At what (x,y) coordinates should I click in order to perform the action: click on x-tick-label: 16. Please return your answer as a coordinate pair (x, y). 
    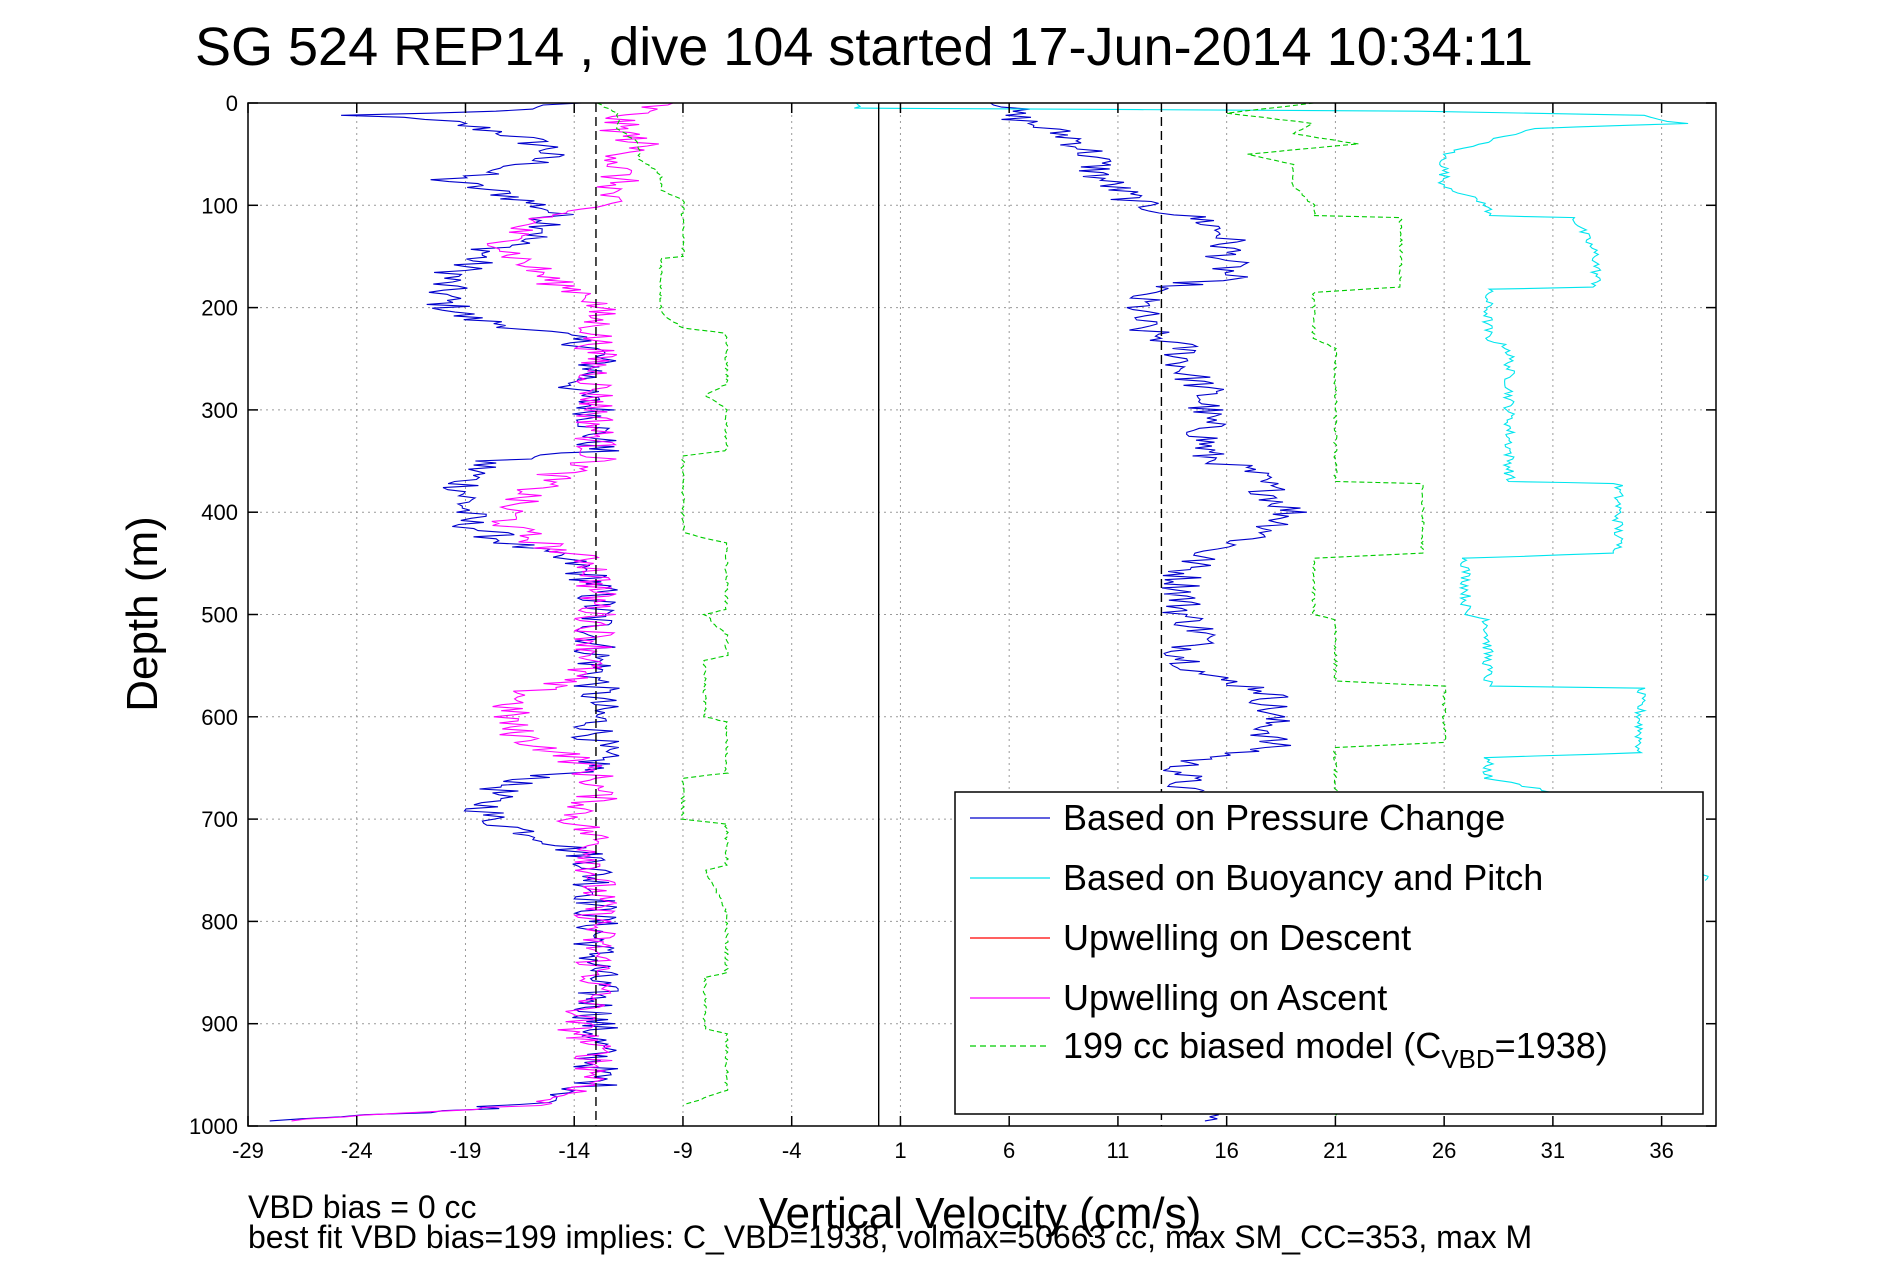
    Looking at the image, I should click on (1226, 1150).